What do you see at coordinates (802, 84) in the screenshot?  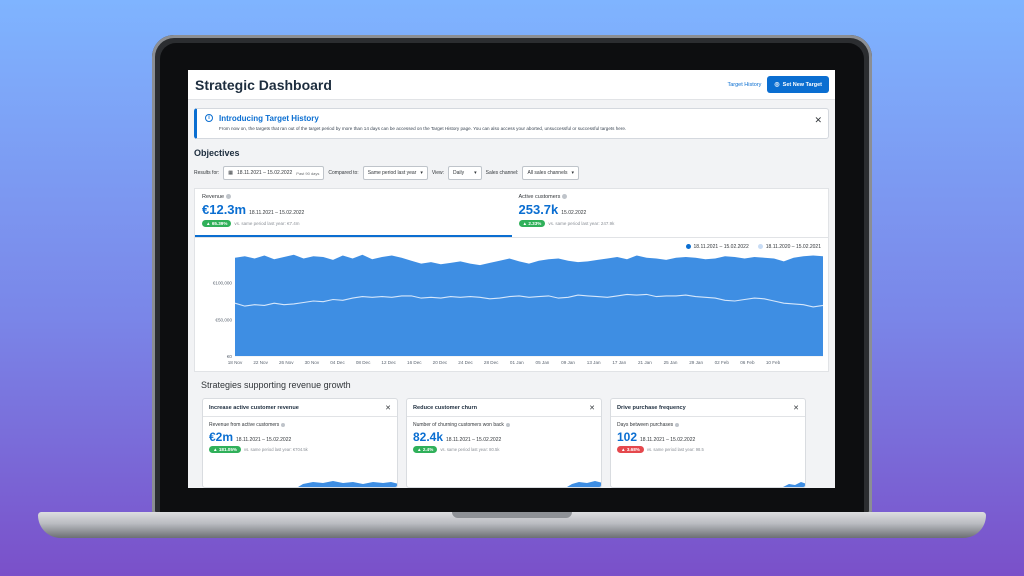 I see `set-new-target-label: Set New Target` at bounding box center [802, 84].